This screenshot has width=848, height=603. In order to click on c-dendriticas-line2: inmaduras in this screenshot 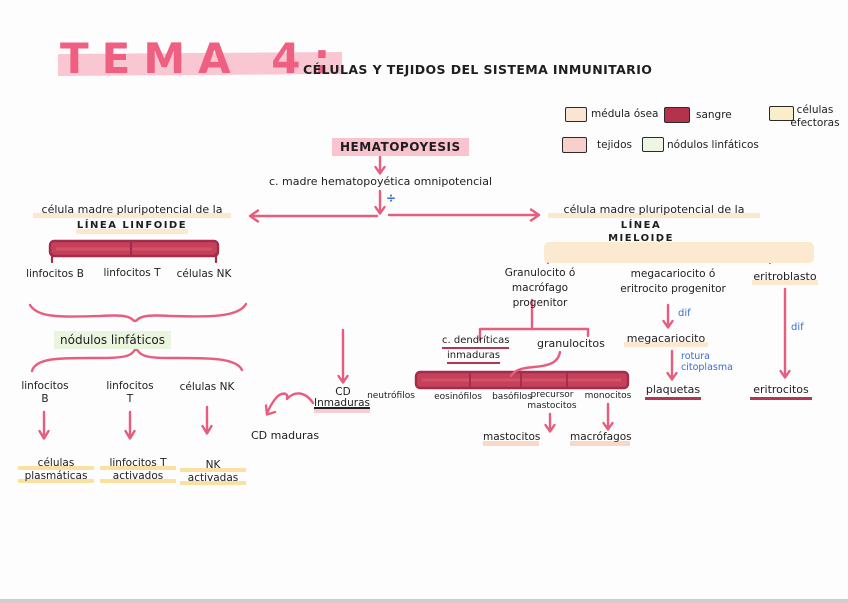, I will do `click(474, 356)`.